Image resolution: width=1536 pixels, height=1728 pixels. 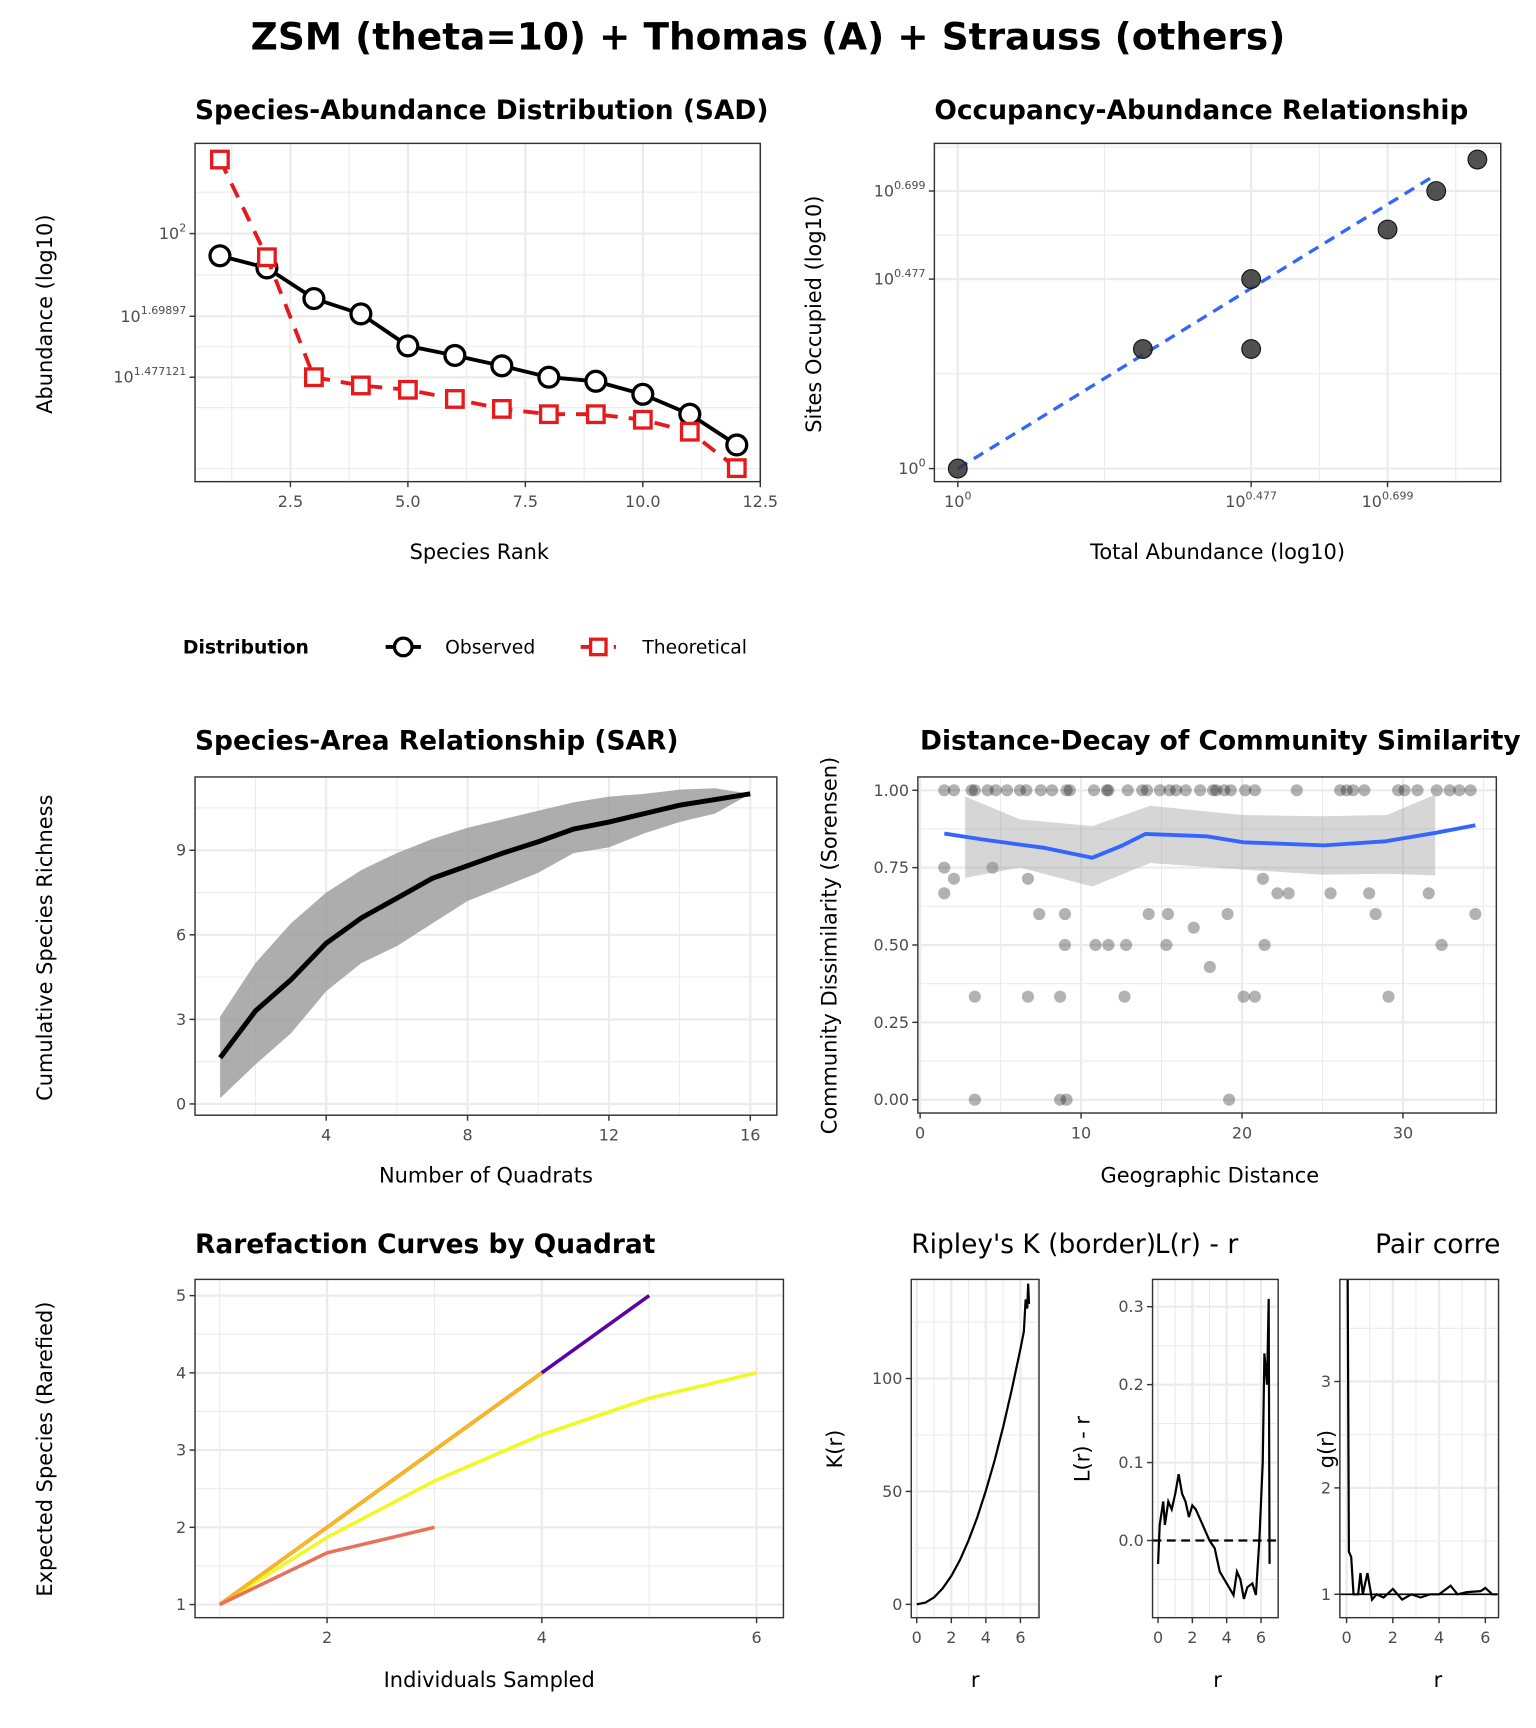 What do you see at coordinates (1081, 1132) in the screenshot?
I see `x-tick-label: 10` at bounding box center [1081, 1132].